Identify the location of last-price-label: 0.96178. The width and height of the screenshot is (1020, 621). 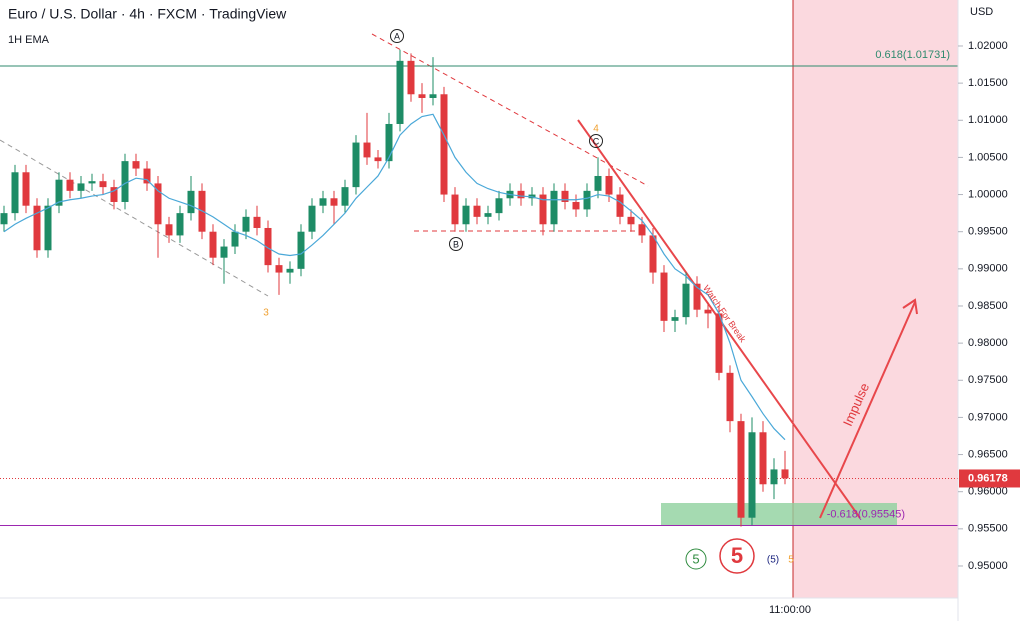
(988, 478).